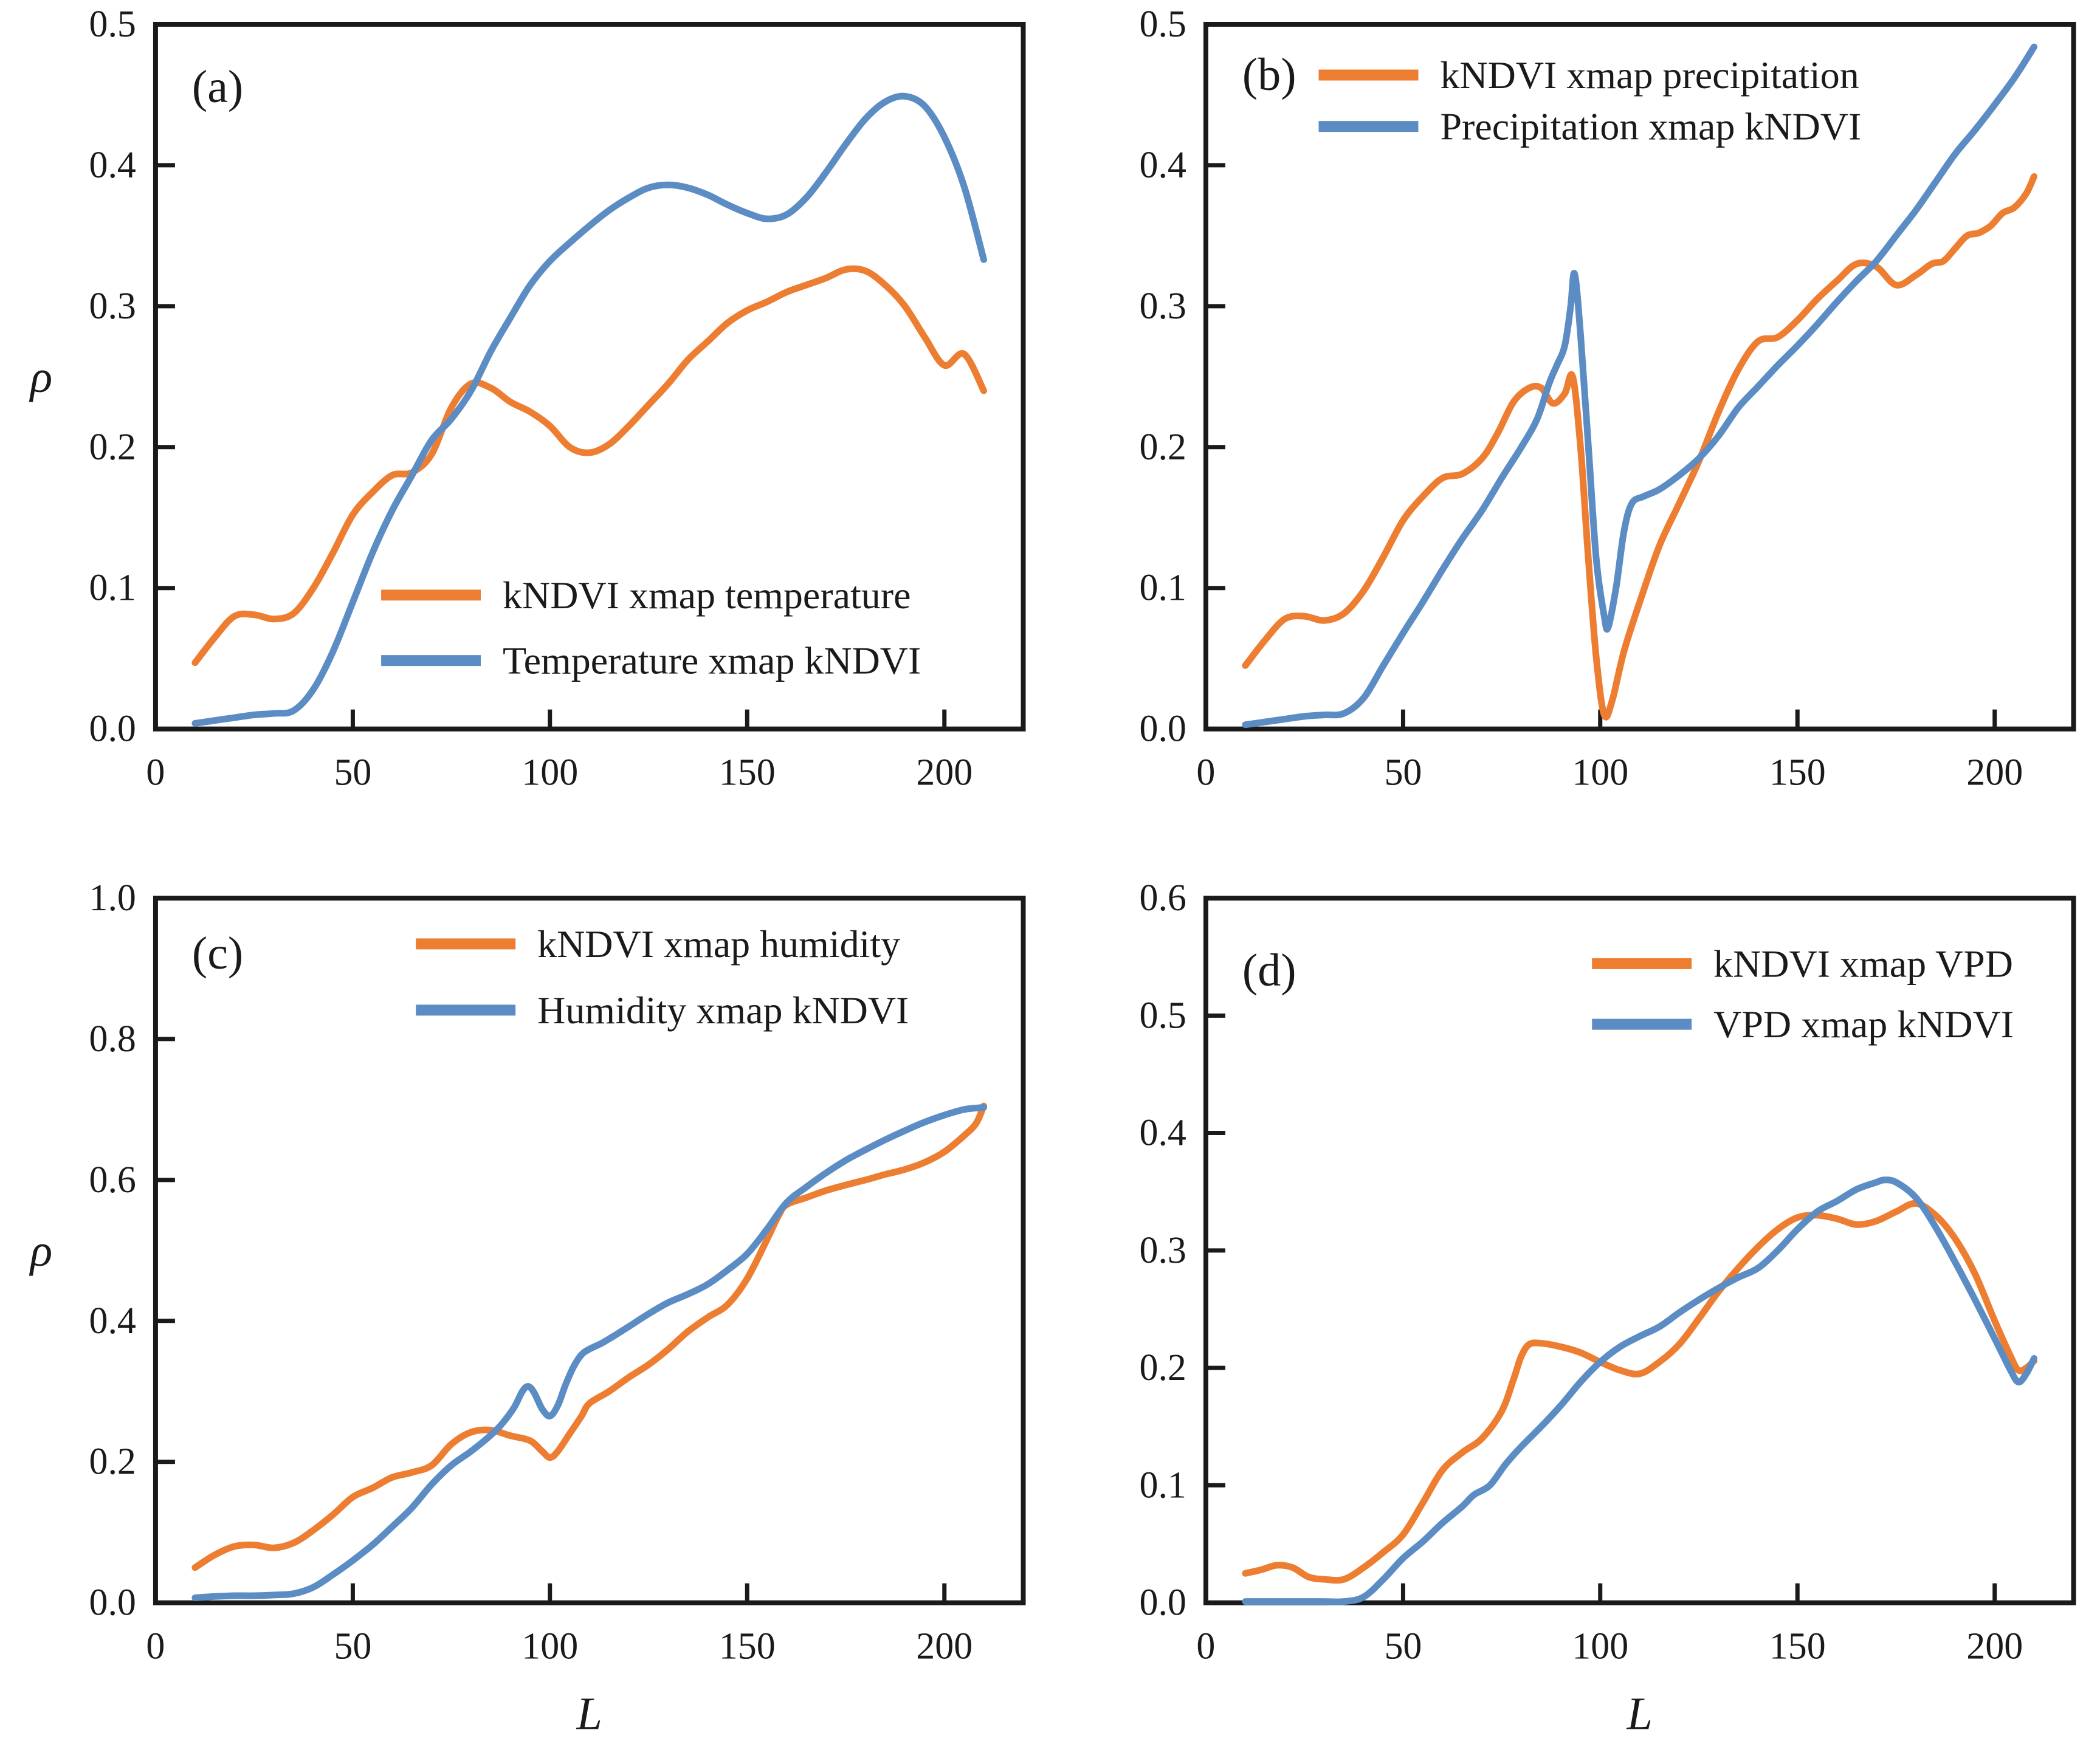  I want to click on legend-item-vpd-xmap-kndvi: VPD xmap kNDVI, so click(1802, 1024).